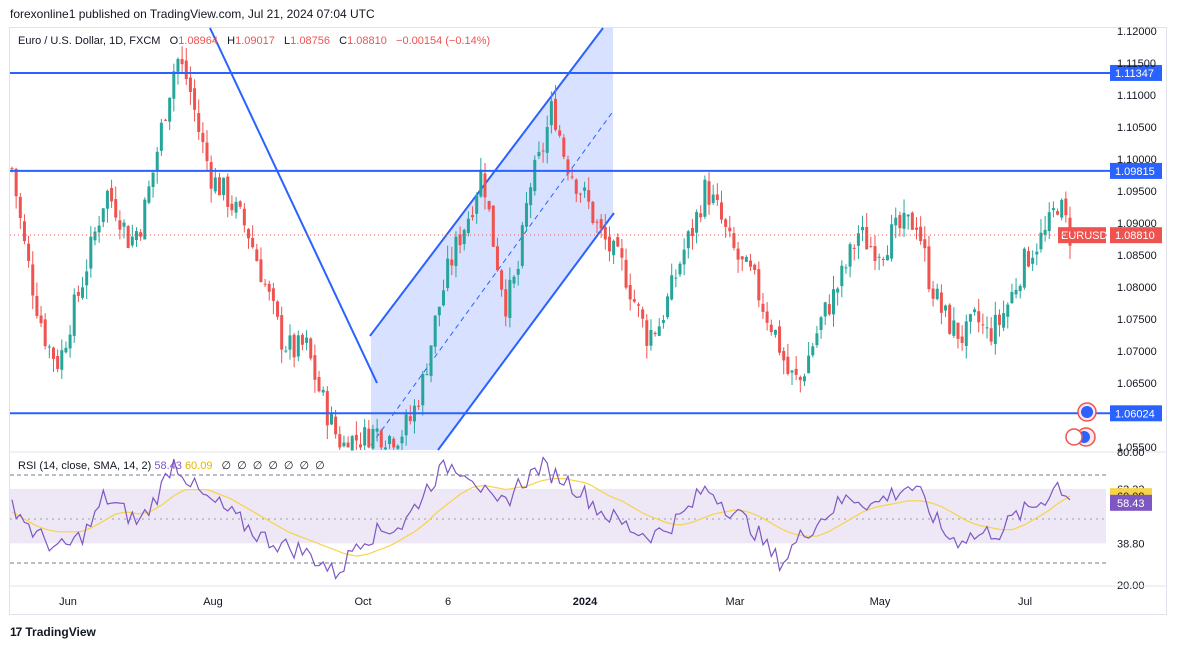 This screenshot has height=650, width=1177. I want to click on time-label: Jul, so click(1025, 602).